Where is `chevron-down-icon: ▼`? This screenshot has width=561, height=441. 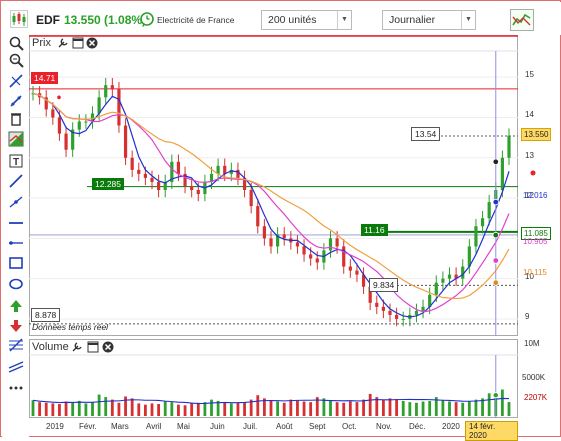
chevron-down-icon: ▼ is located at coordinates (344, 20).